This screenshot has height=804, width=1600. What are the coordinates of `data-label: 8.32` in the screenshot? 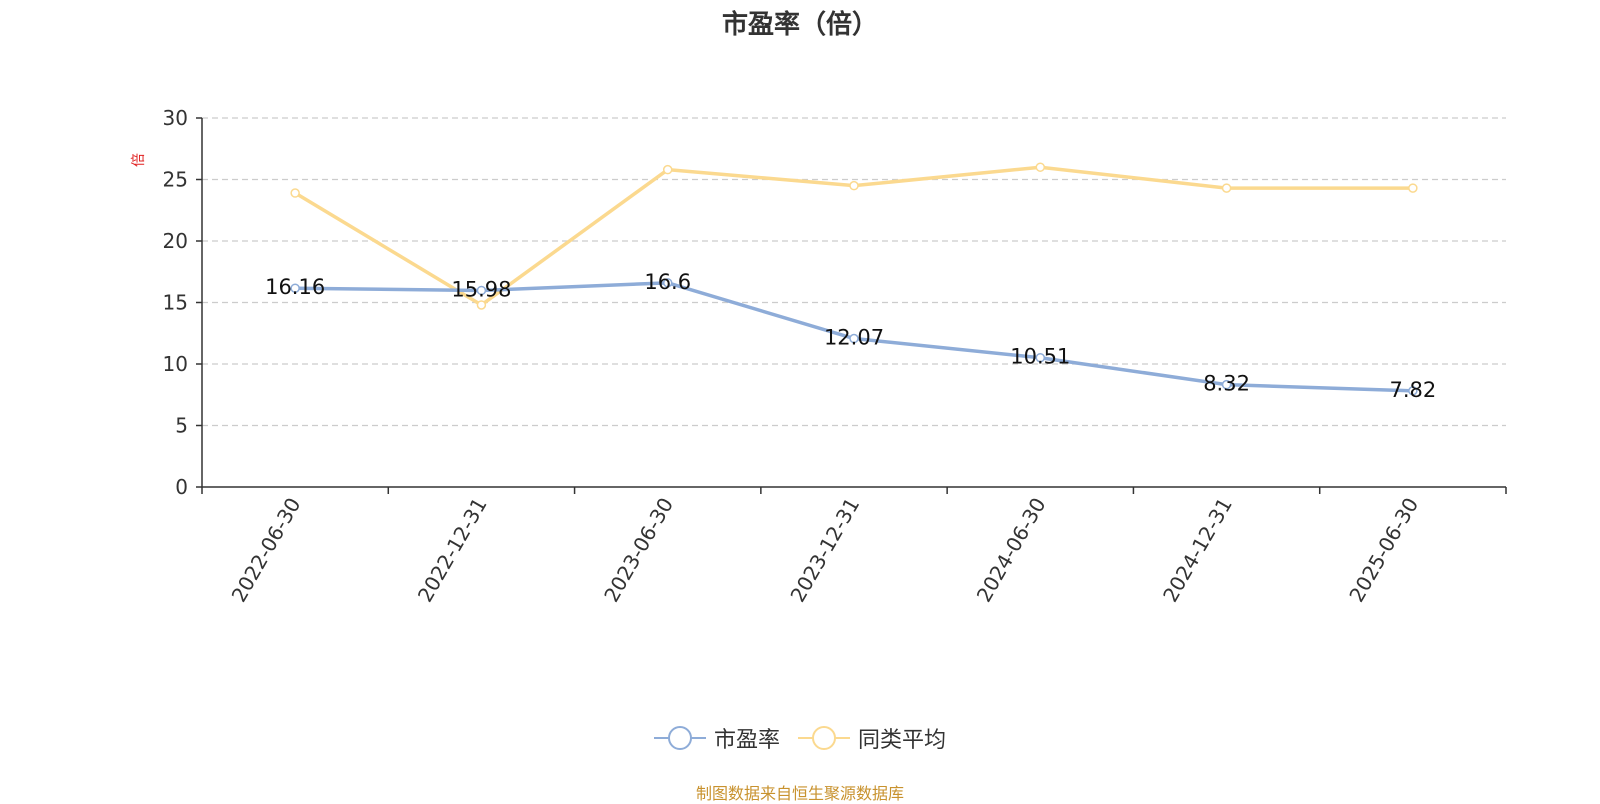 It's located at (1226, 384).